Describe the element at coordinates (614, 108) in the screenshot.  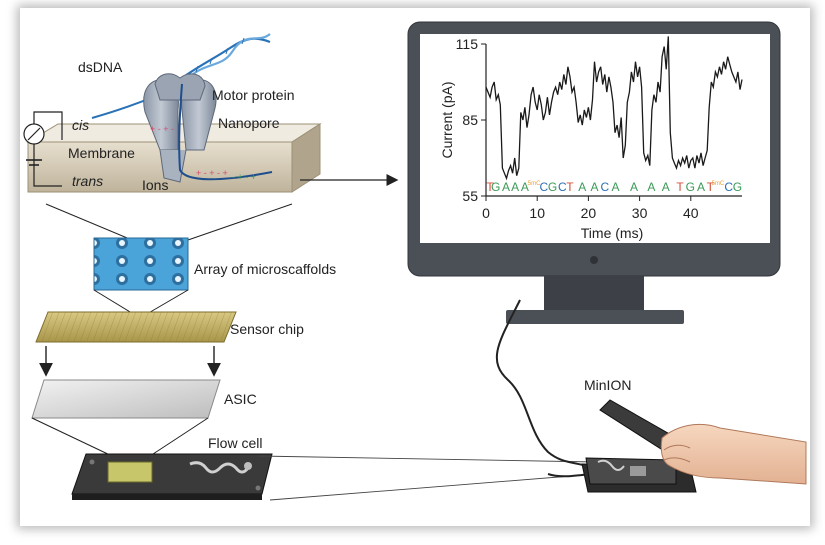
I see `current-trace-line` at that location.